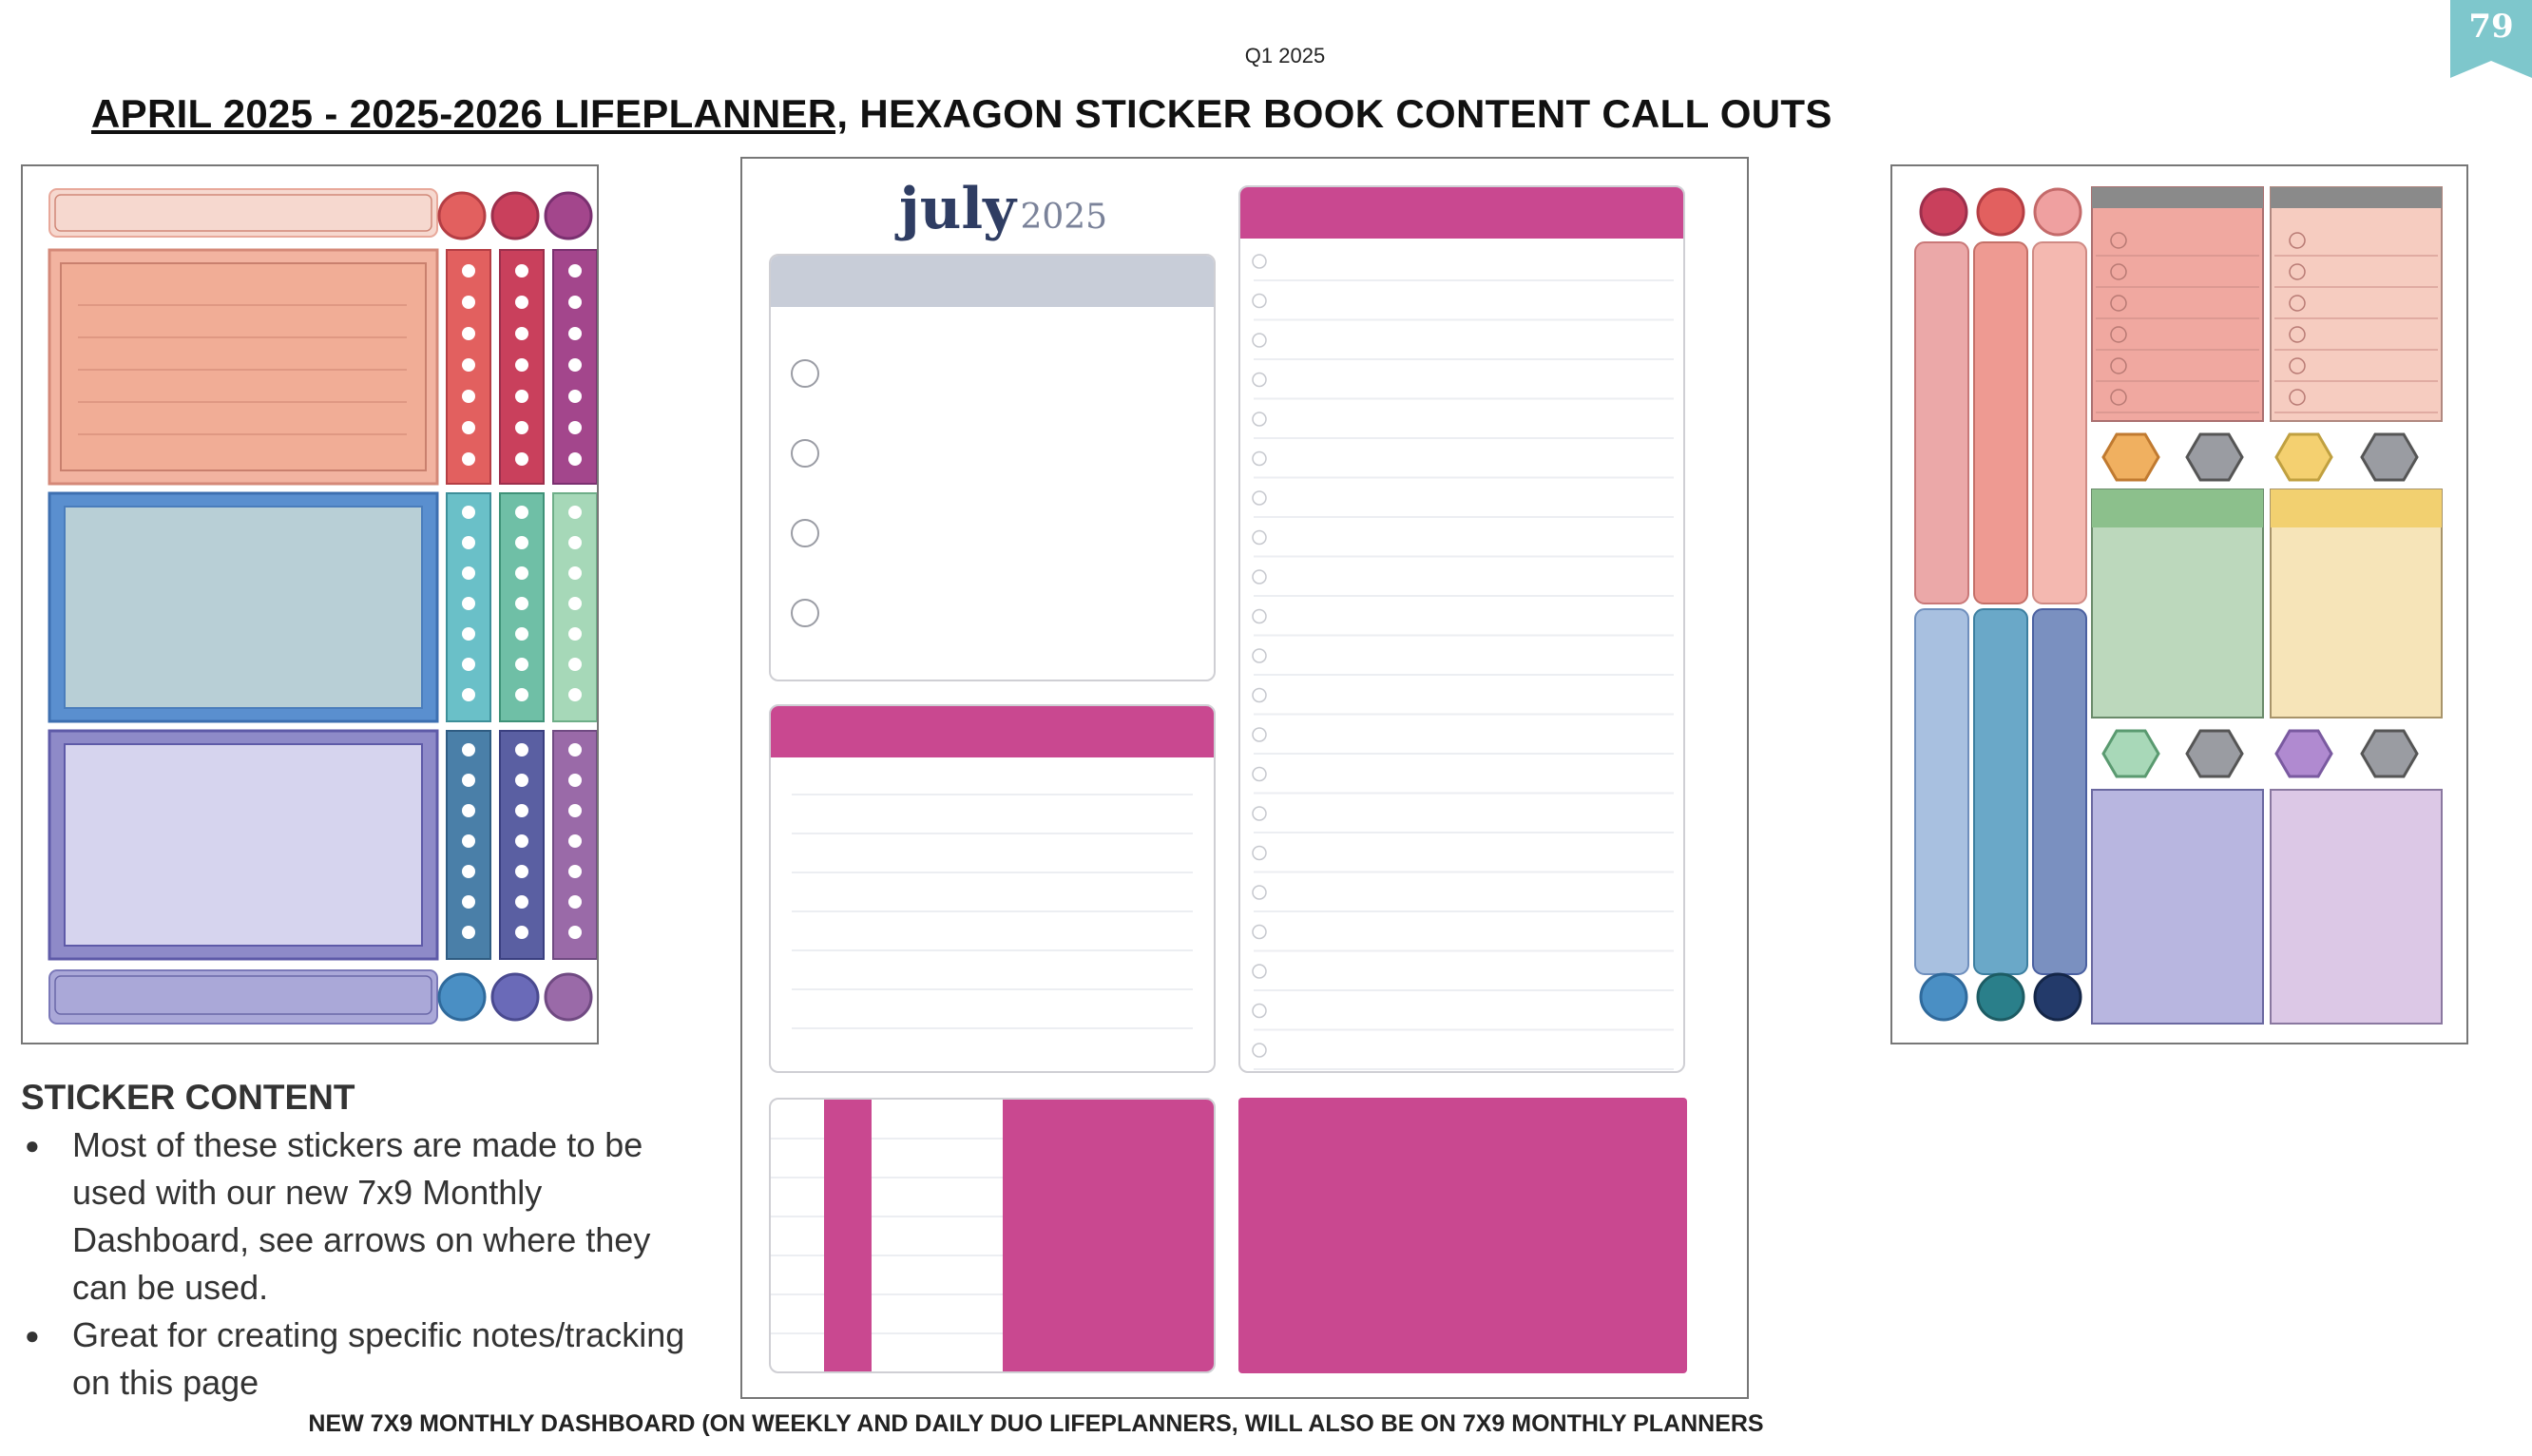 This screenshot has width=2532, height=1456. I want to click on dashboard-month-heading: july 2025, so click(1003, 209).